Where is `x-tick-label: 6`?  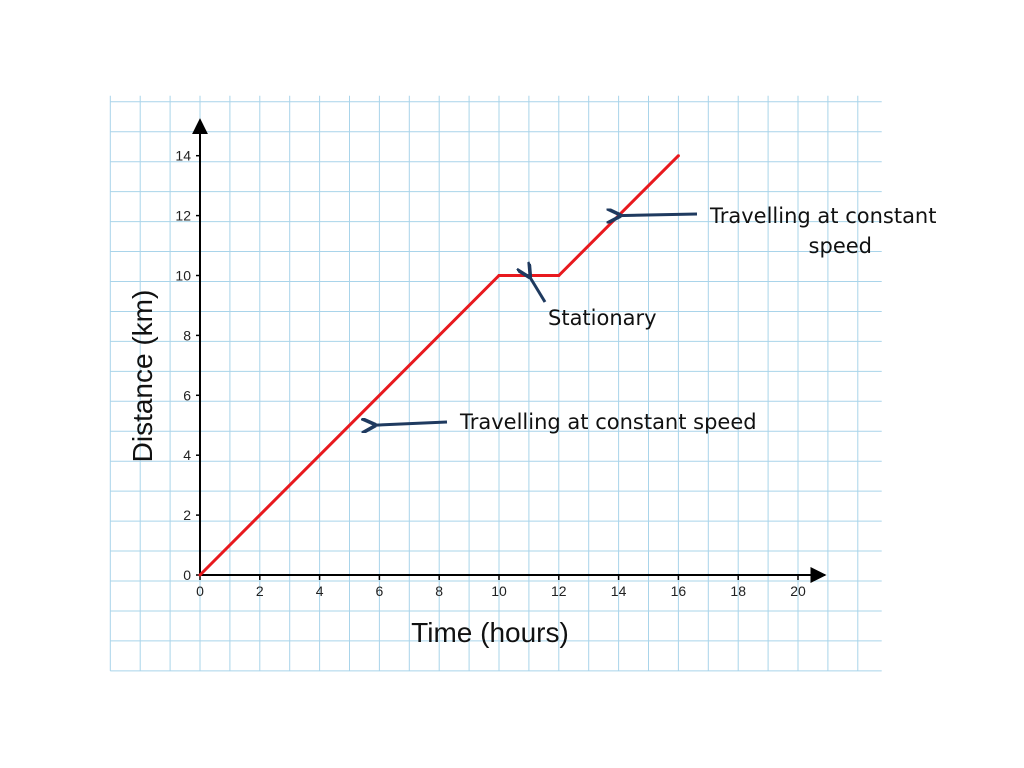
x-tick-label: 6 is located at coordinates (380, 591).